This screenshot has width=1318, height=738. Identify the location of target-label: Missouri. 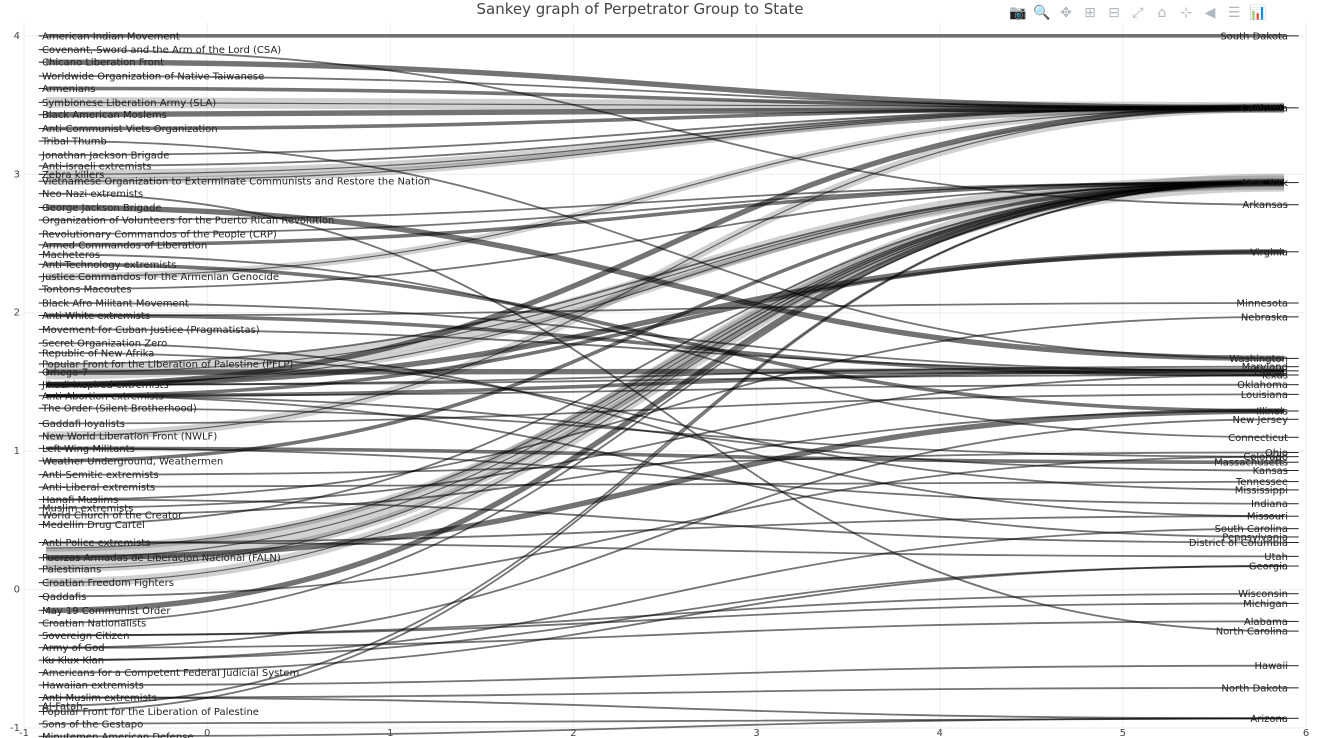
(1267, 517).